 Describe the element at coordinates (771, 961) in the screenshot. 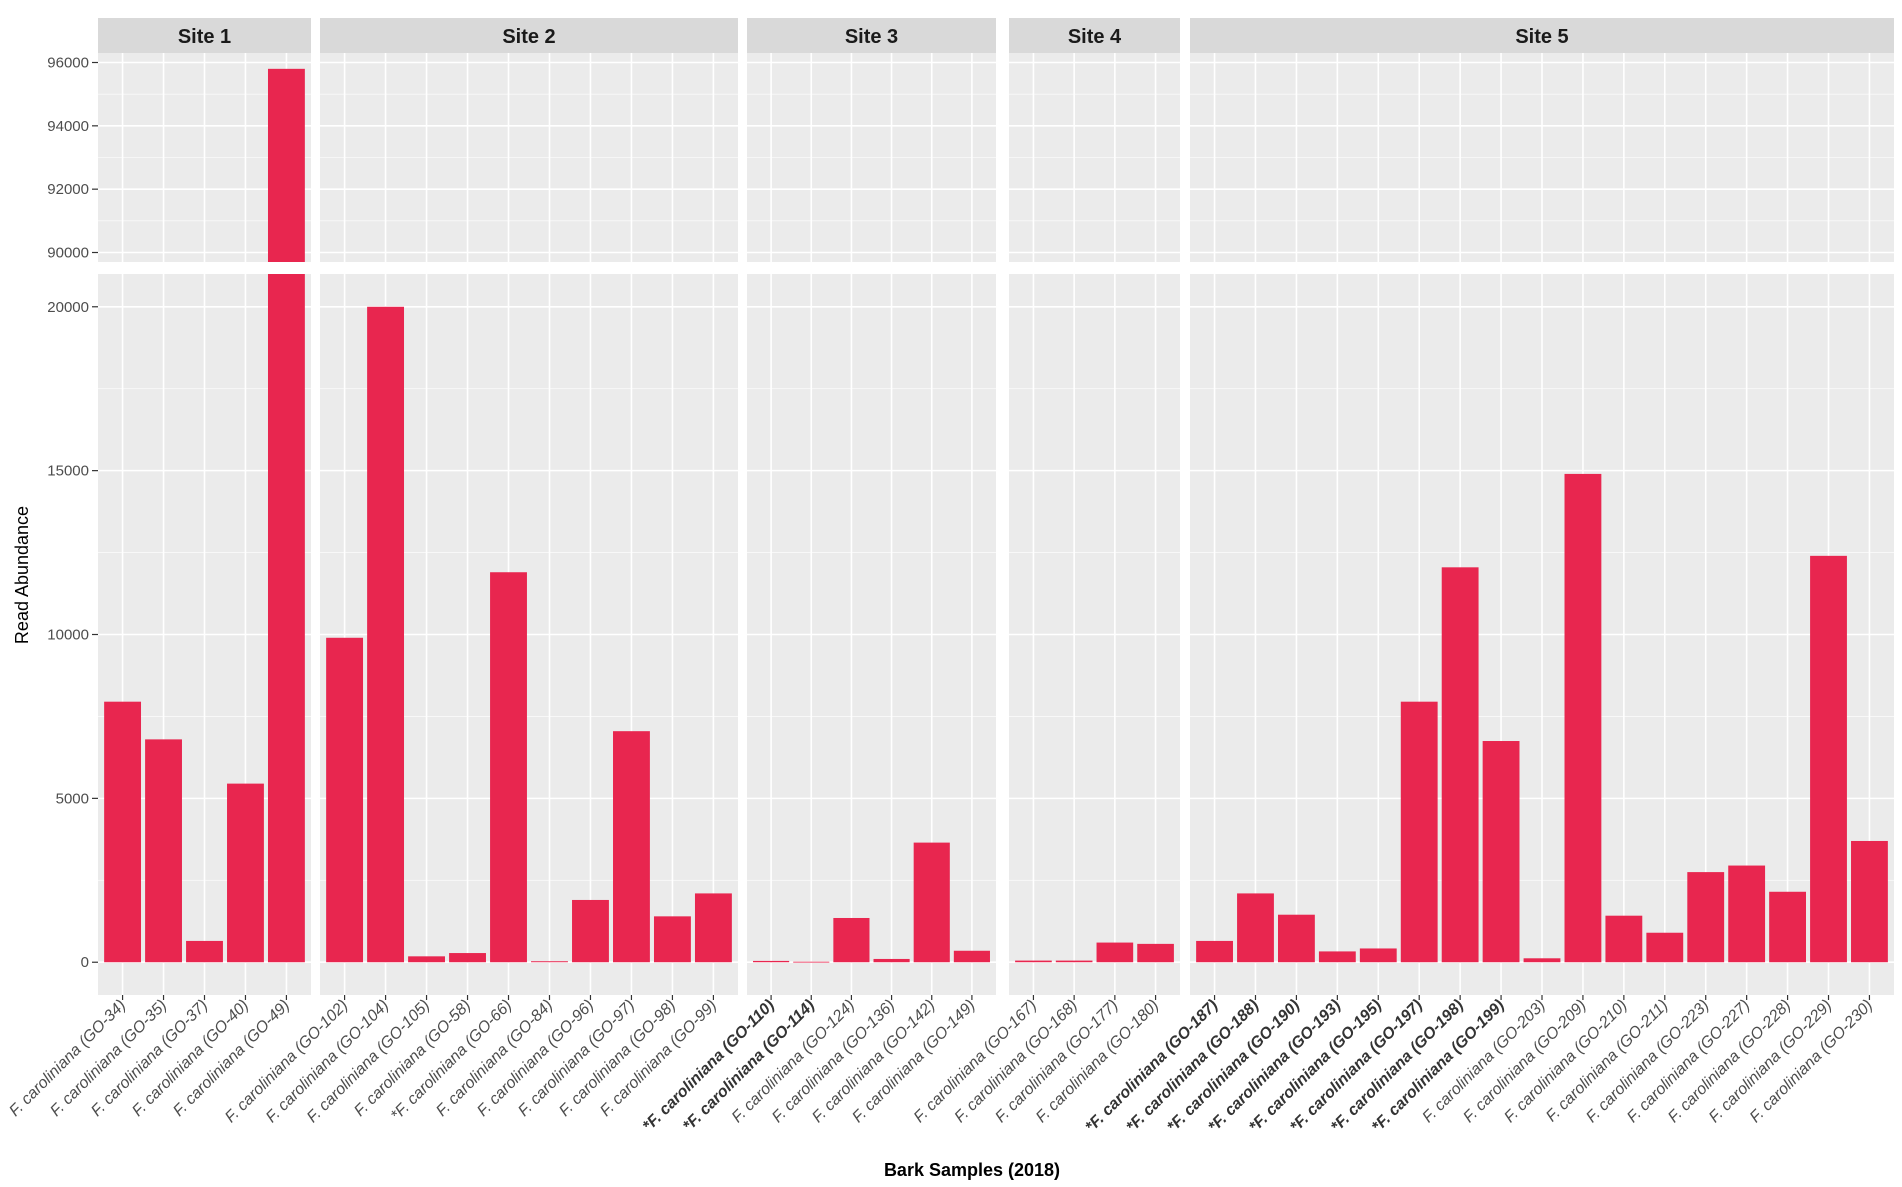

I see `bar--f-caroliniana-go-110-` at that location.